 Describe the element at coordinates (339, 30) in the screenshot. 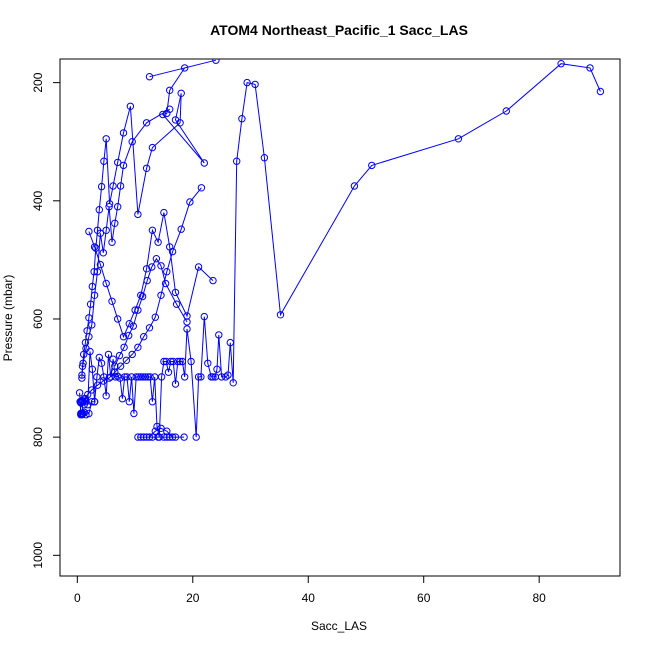

I see `chart-title: ATOM4 Northeast_Pacific_1 Sacc_LAS` at that location.